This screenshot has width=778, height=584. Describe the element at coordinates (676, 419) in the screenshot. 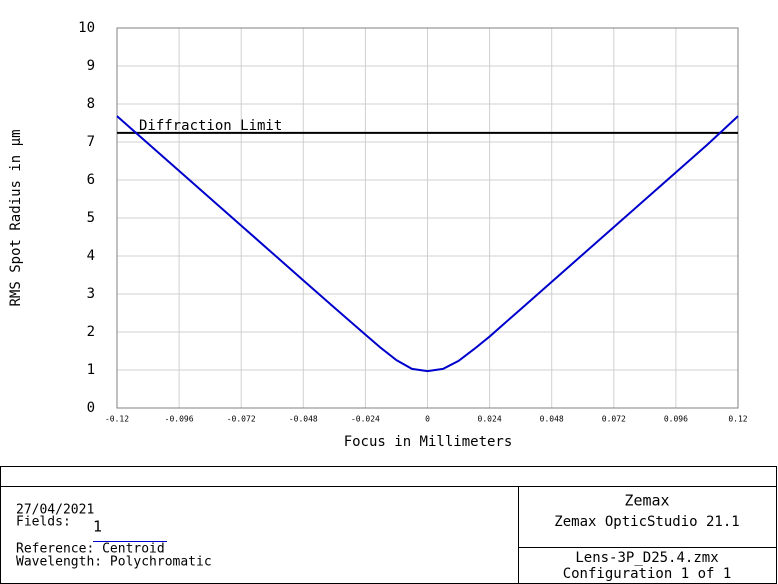

I see `x-tick-label: 0.096` at that location.